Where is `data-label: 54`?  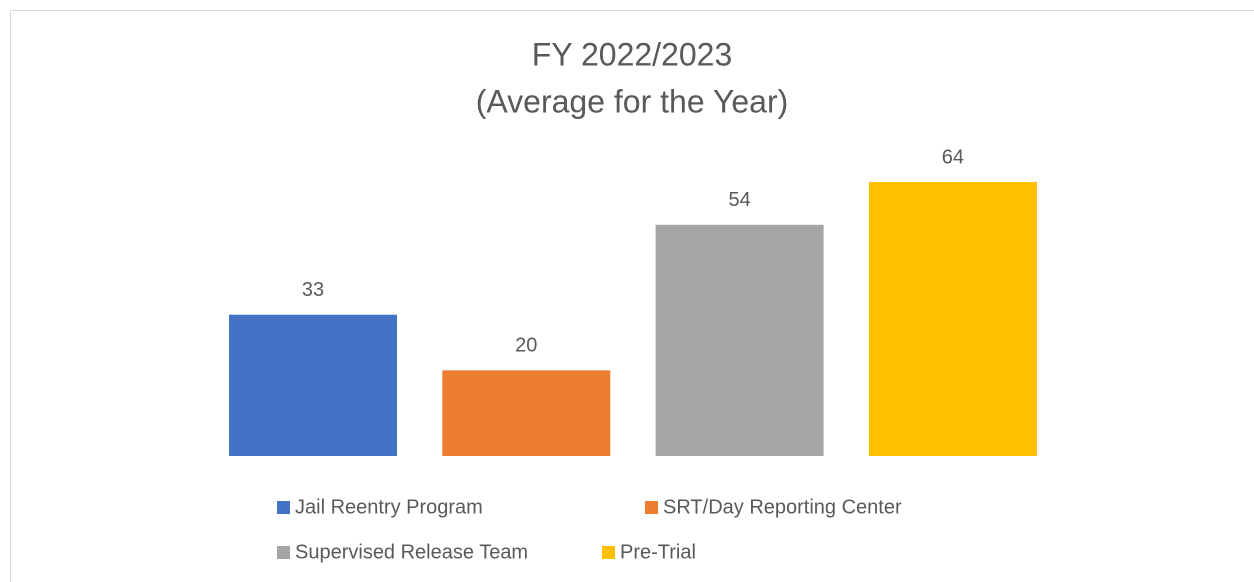
data-label: 54 is located at coordinates (739, 200).